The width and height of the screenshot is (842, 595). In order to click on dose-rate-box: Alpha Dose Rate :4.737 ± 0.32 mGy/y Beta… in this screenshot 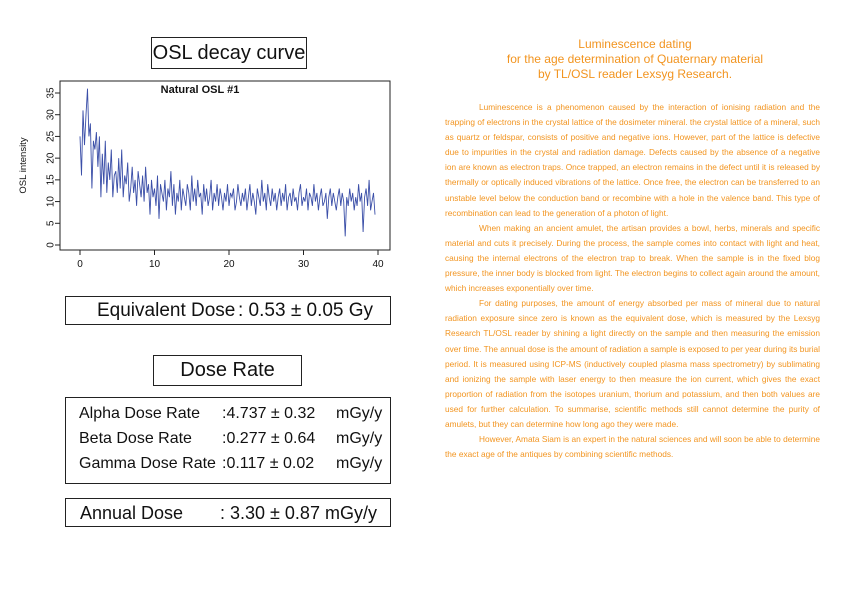, I will do `click(228, 440)`.